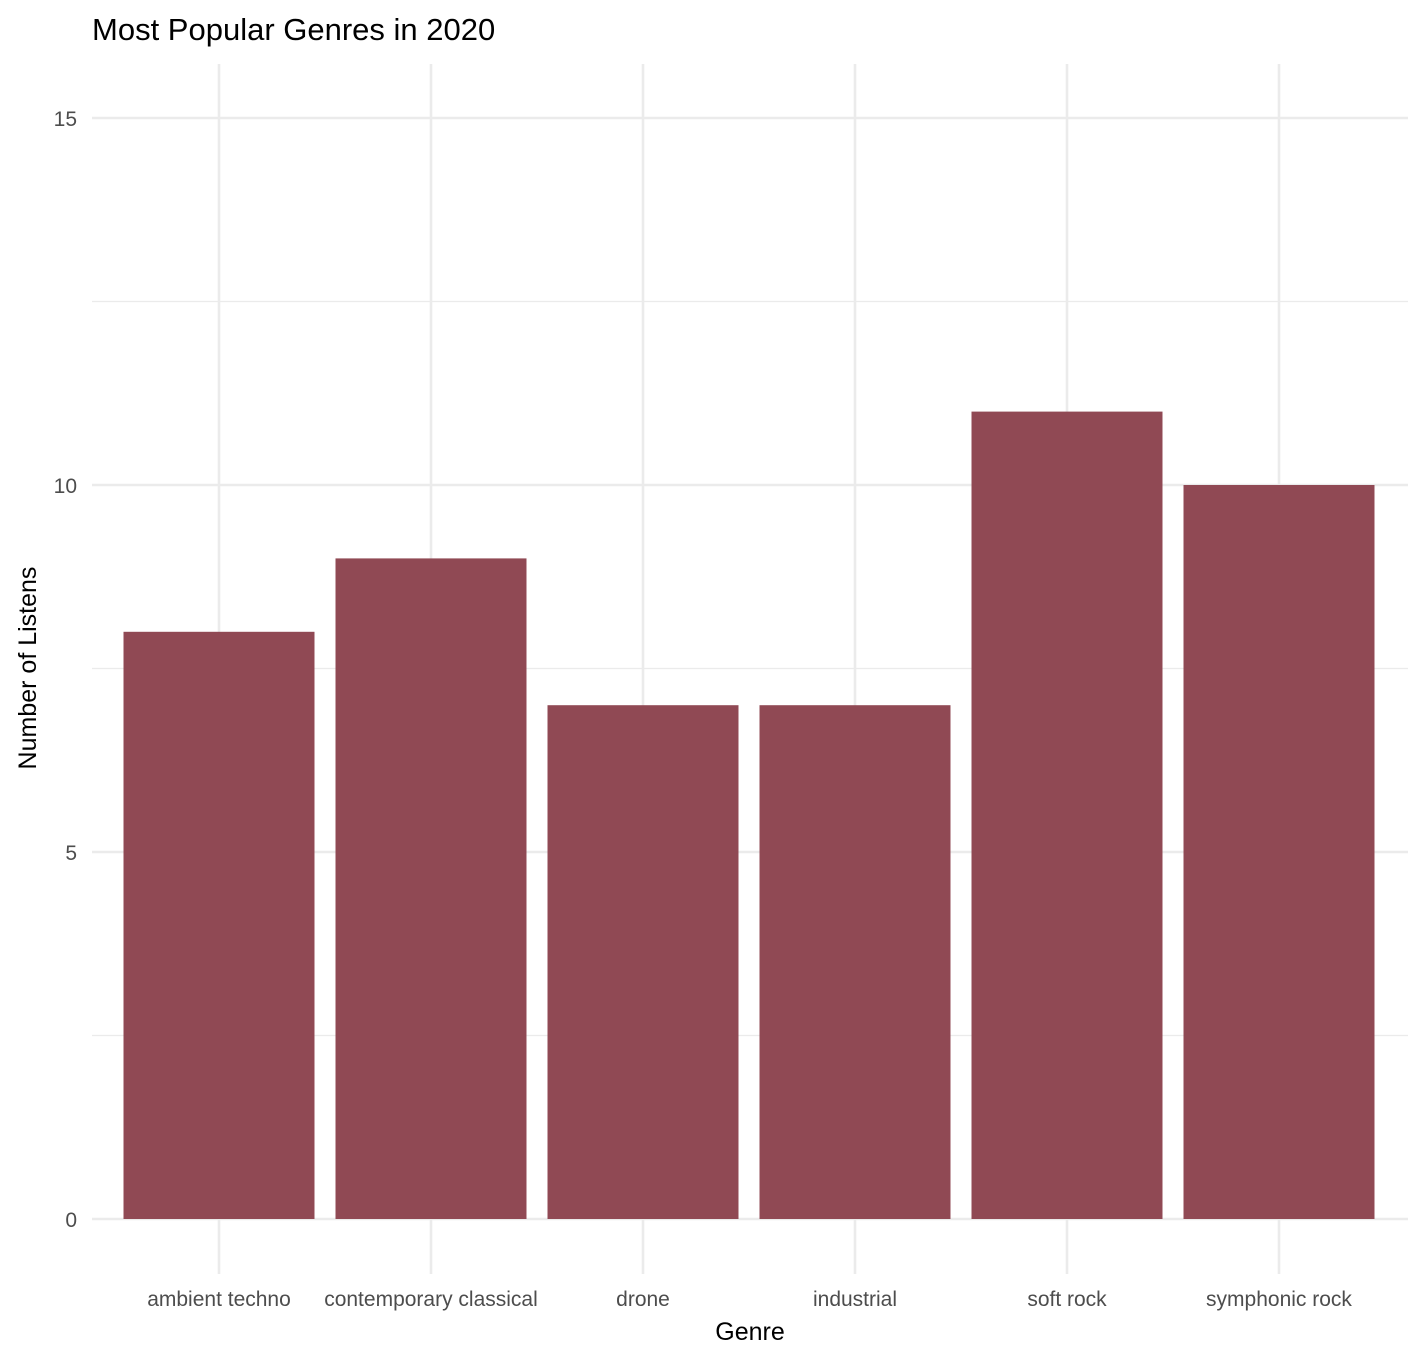 The height and width of the screenshot is (1365, 1418). I want to click on x-tick-label: symphonic rock, so click(1279, 1299).